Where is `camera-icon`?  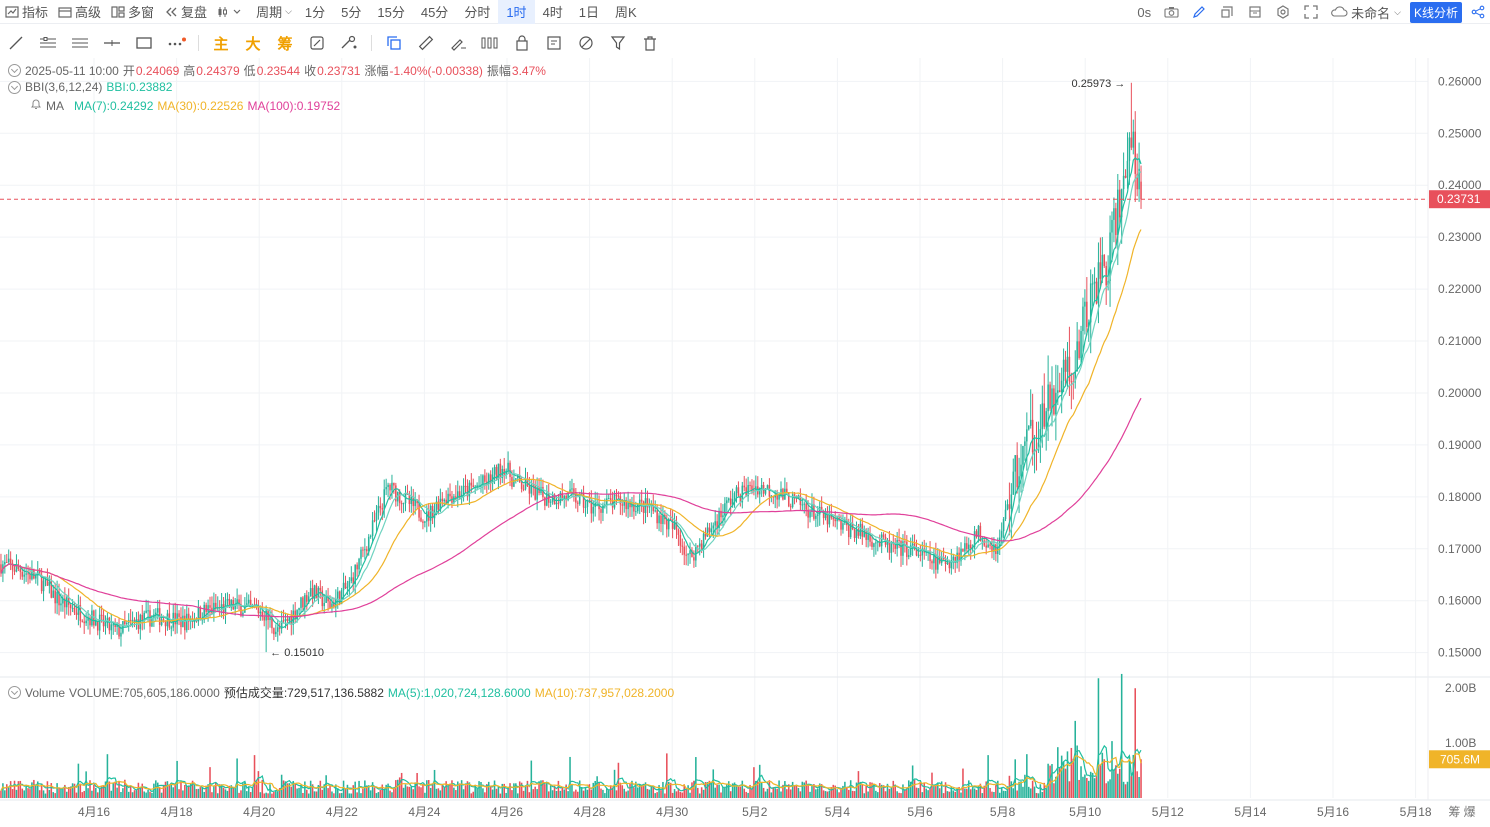 camera-icon is located at coordinates (1171, 12).